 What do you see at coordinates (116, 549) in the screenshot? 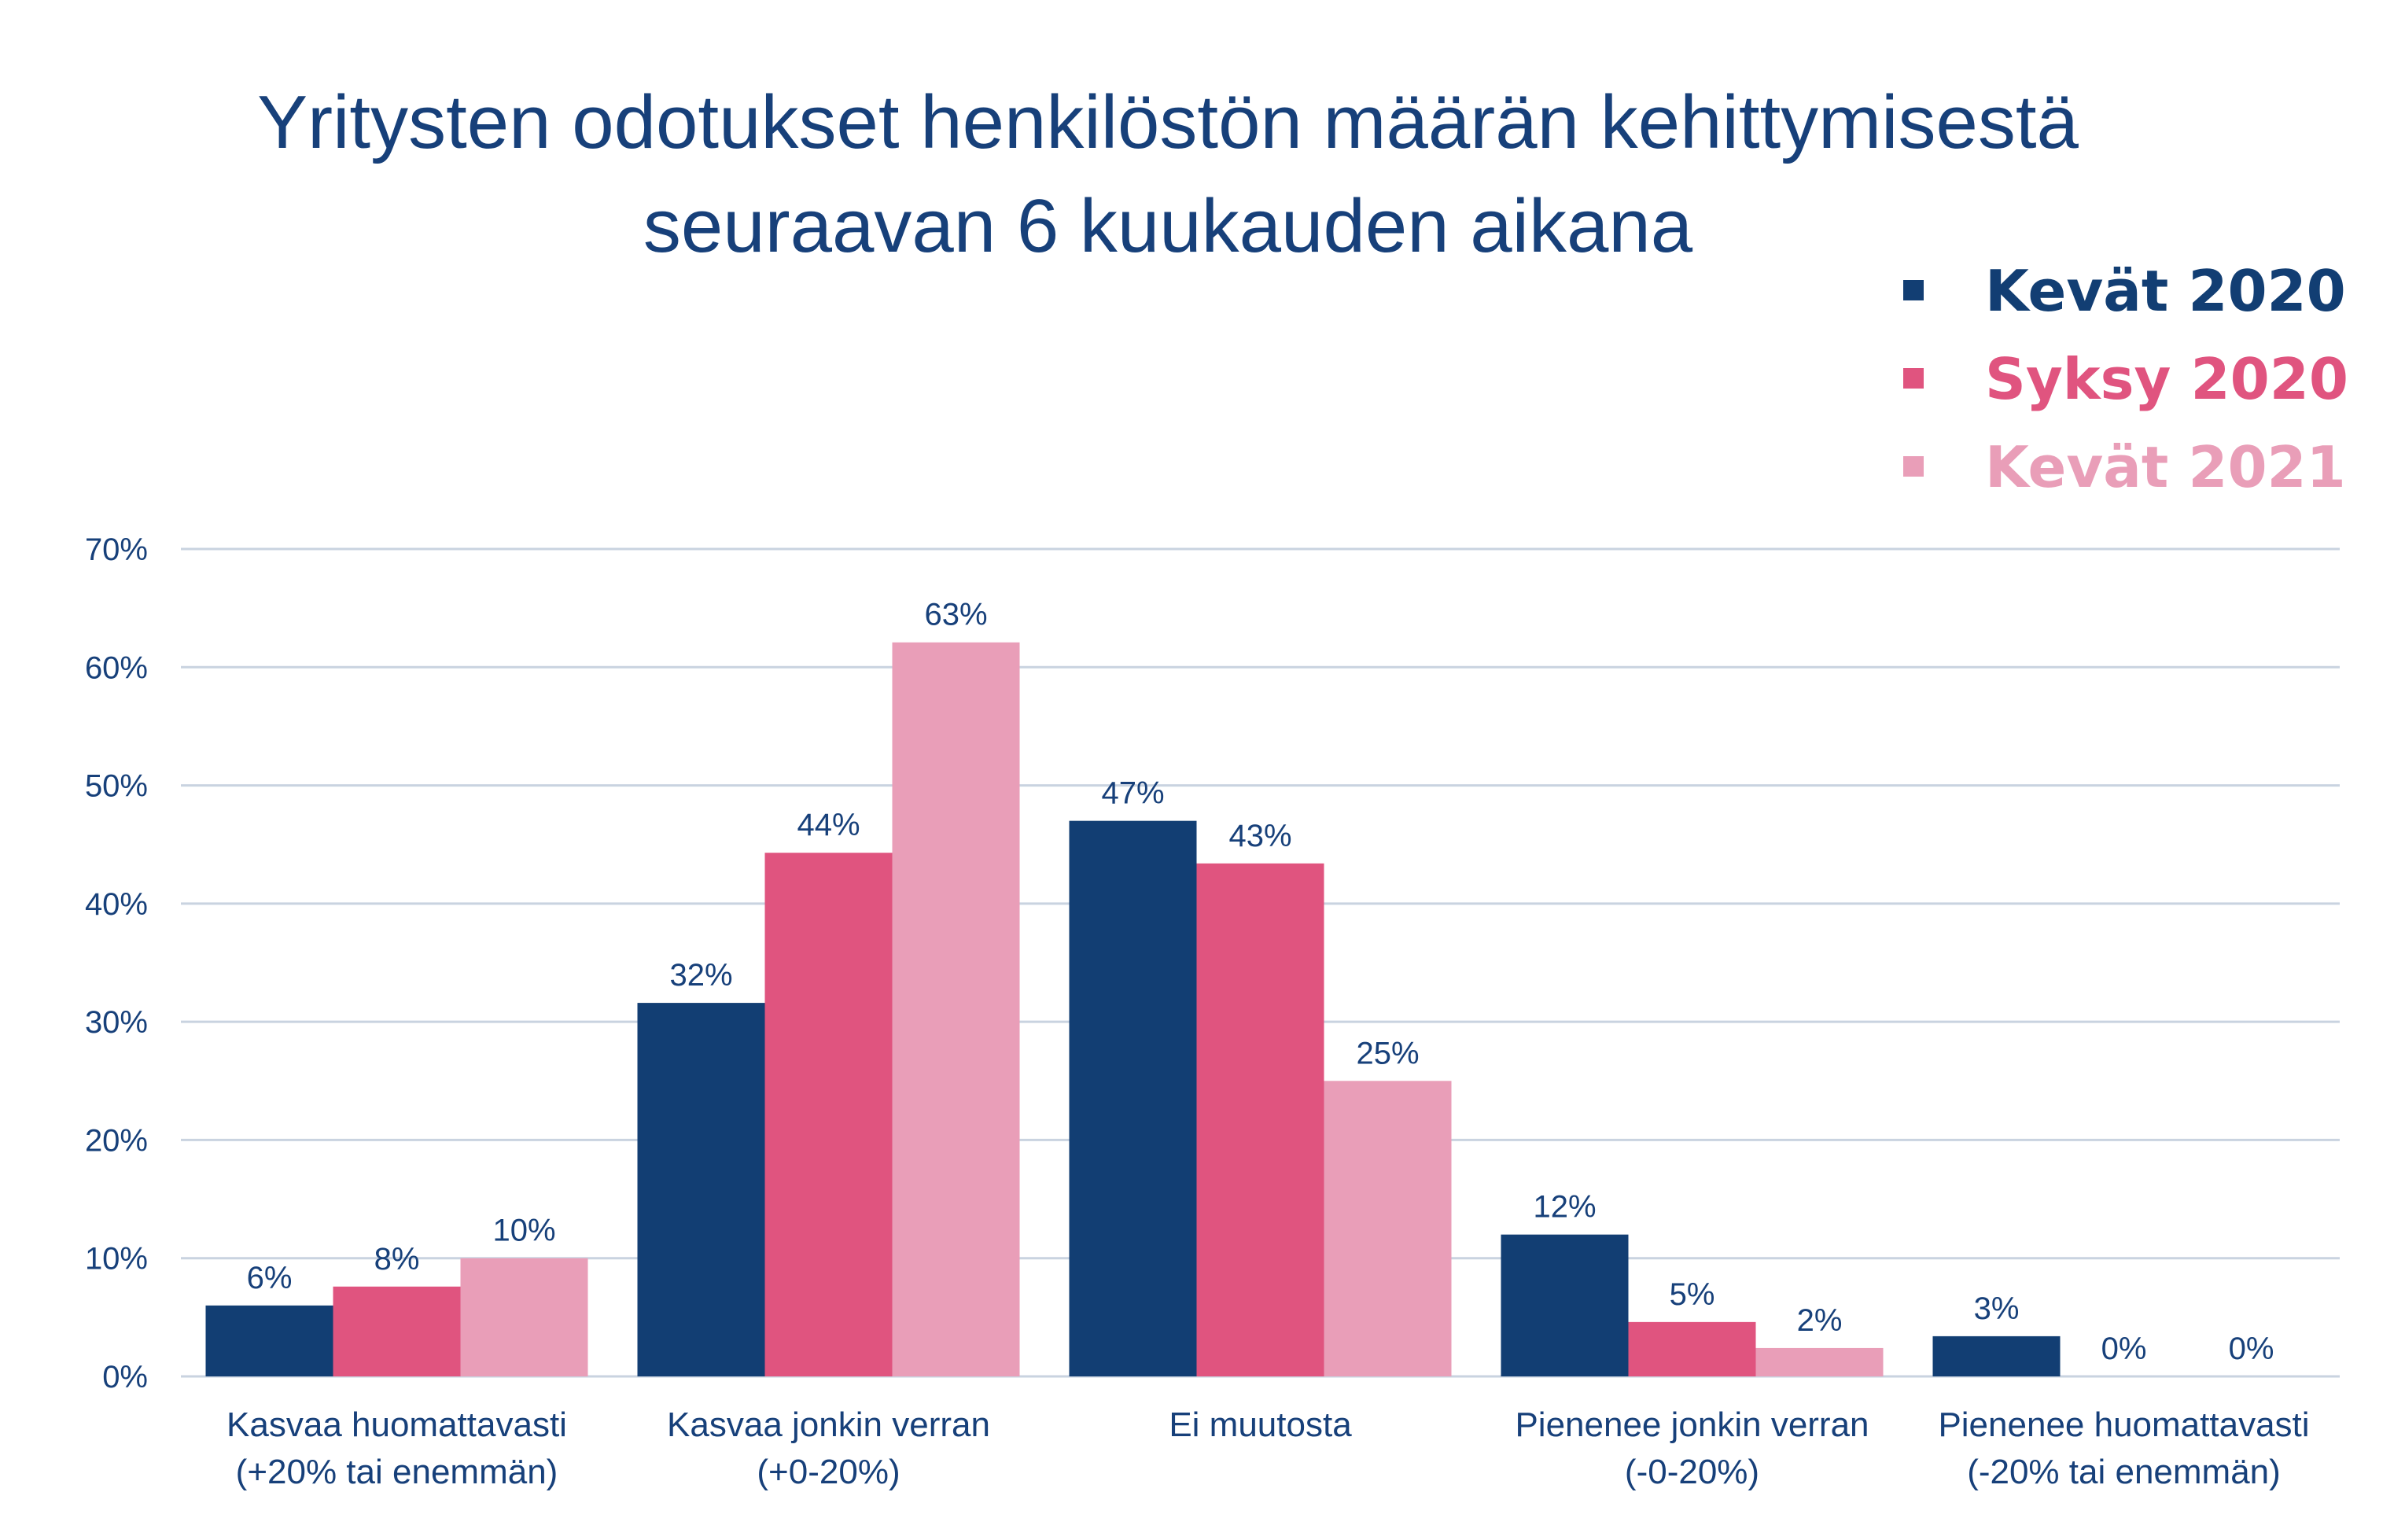
I see `y-tick-label: 70%` at bounding box center [116, 549].